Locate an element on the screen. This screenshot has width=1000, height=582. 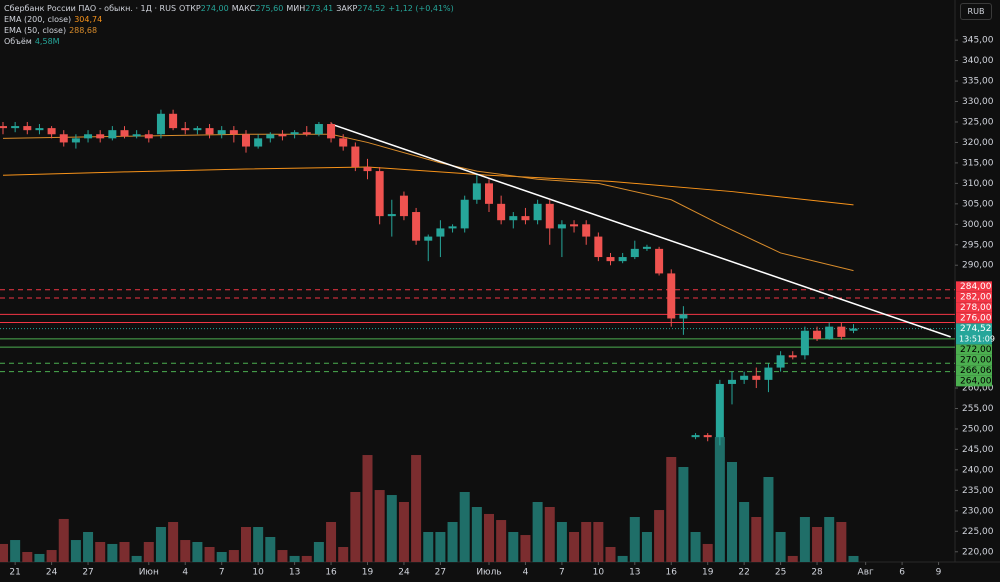
legend-field-name: МАКС is located at coordinates (243, 8).